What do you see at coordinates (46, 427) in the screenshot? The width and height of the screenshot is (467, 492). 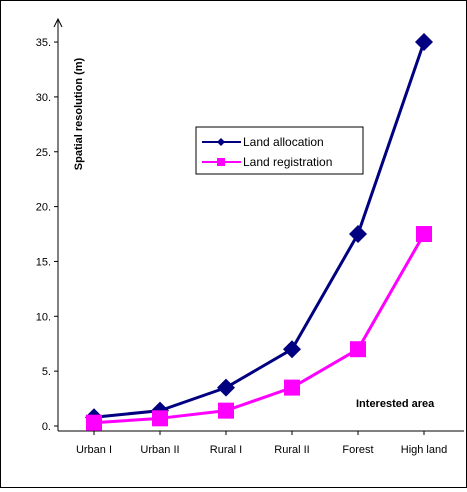 I see `y-tick-label: 0.` at bounding box center [46, 427].